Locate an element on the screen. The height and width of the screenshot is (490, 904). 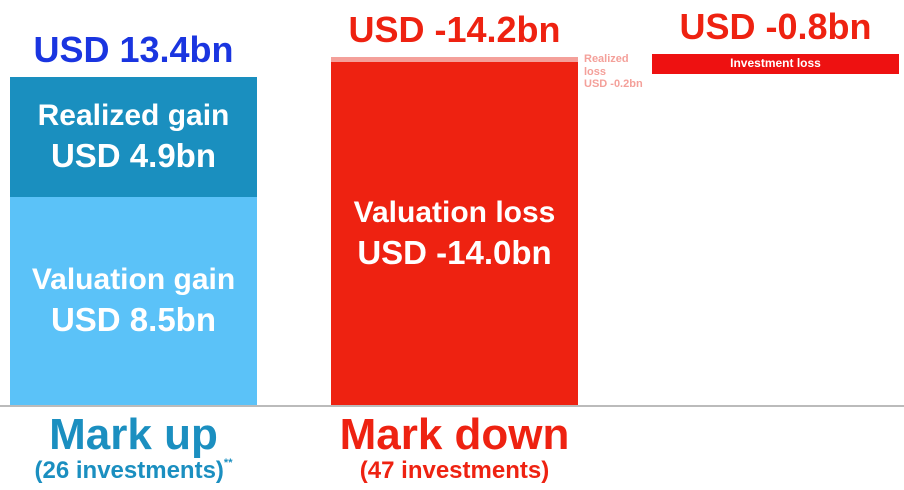
total-label: USD -14.2bn is located at coordinates (454, 30).